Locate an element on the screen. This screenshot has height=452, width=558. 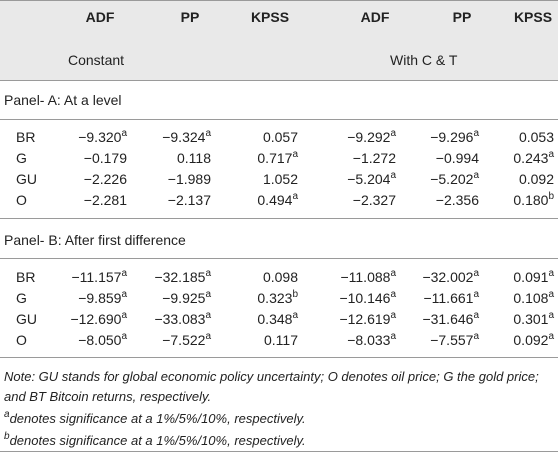
cell-value: 0.091 is located at coordinates (531, 277).